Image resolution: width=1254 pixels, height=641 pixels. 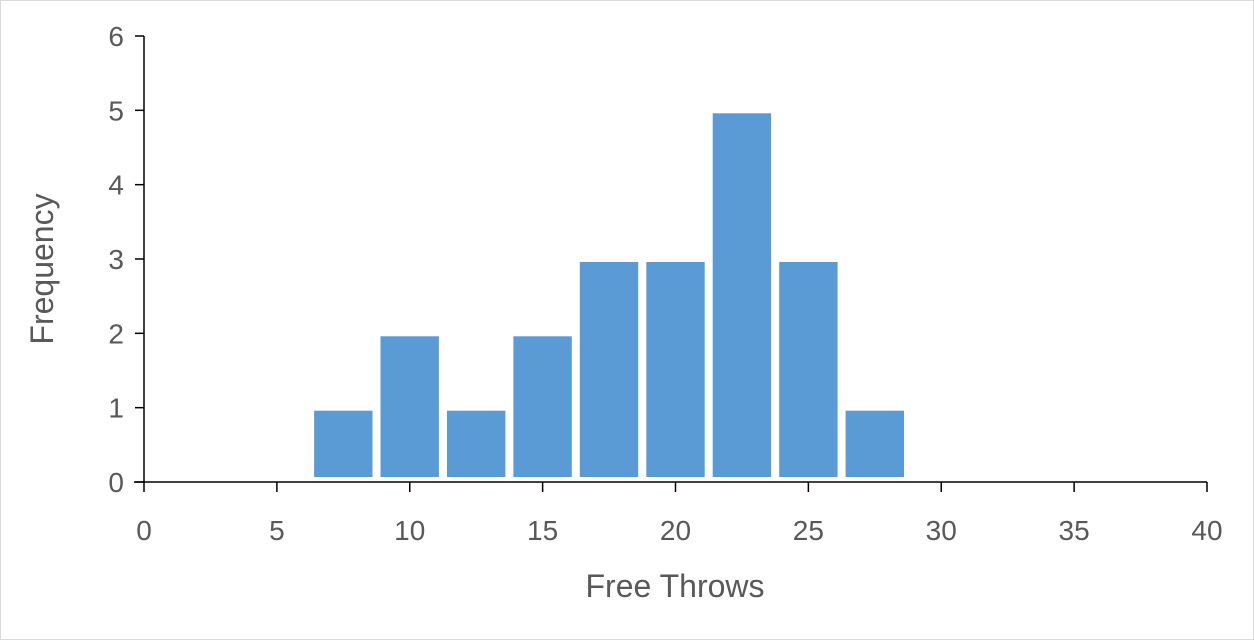 I want to click on x-tick-label-10: 10, so click(x=409, y=530).